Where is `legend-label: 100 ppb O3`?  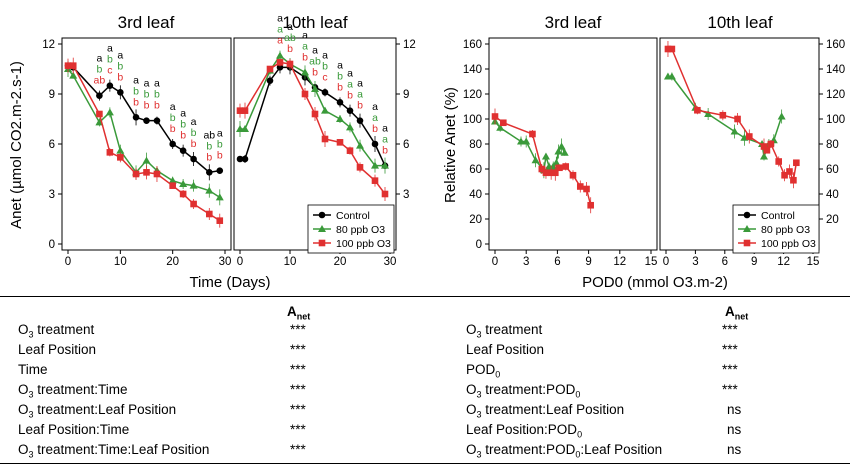 legend-label: 100 ppb O3 is located at coordinates (788, 244).